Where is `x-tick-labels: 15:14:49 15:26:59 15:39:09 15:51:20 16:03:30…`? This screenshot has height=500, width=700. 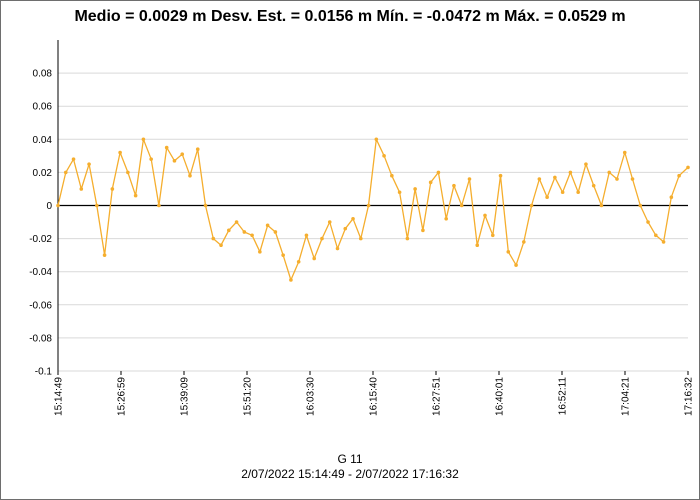
x-tick-labels: 15:14:49 15:26:59 15:39:09 15:51:20 16:03:30… is located at coordinates (374, 396).